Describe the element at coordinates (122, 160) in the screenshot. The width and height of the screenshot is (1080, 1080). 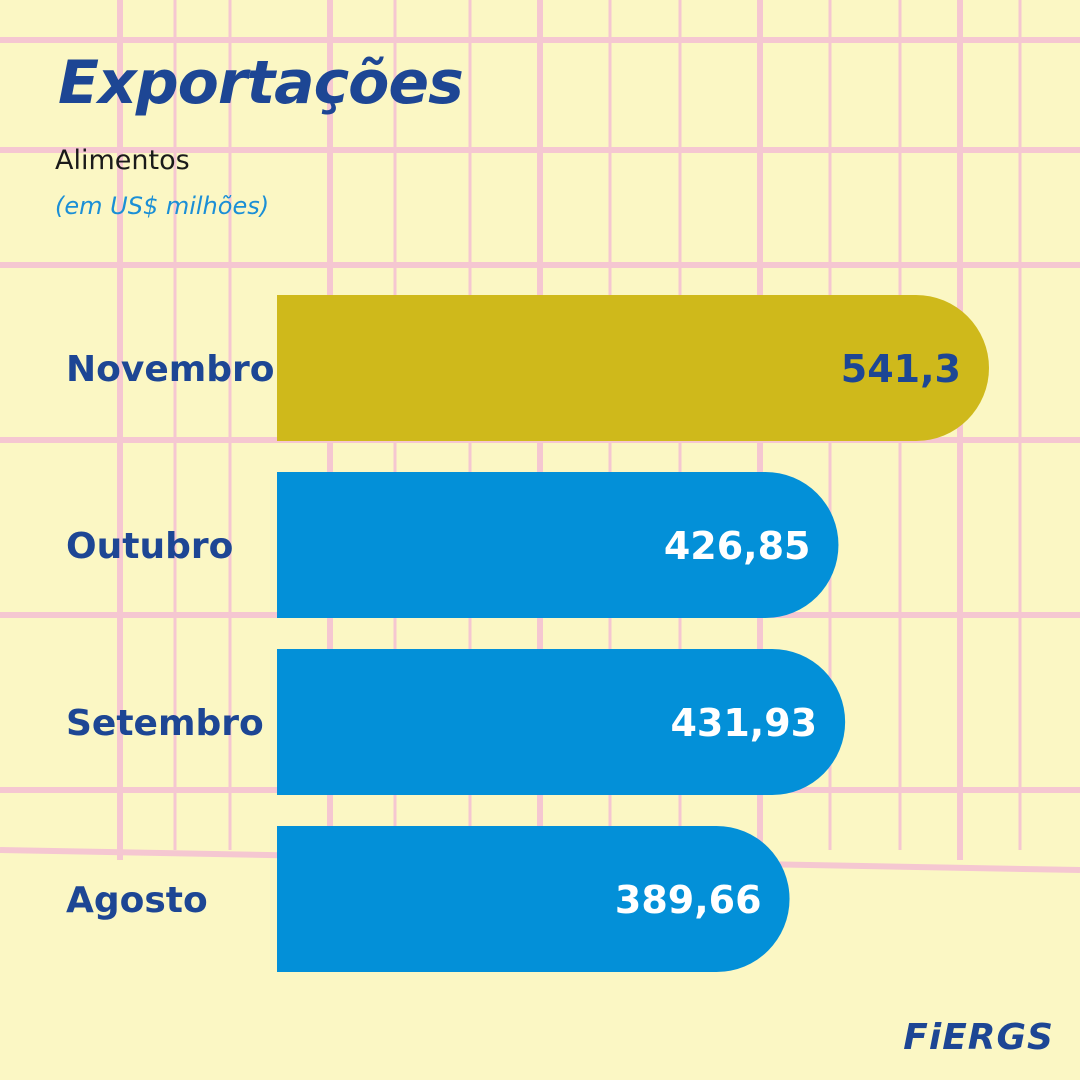
I see `chart-subtitle: Alimentos` at that location.